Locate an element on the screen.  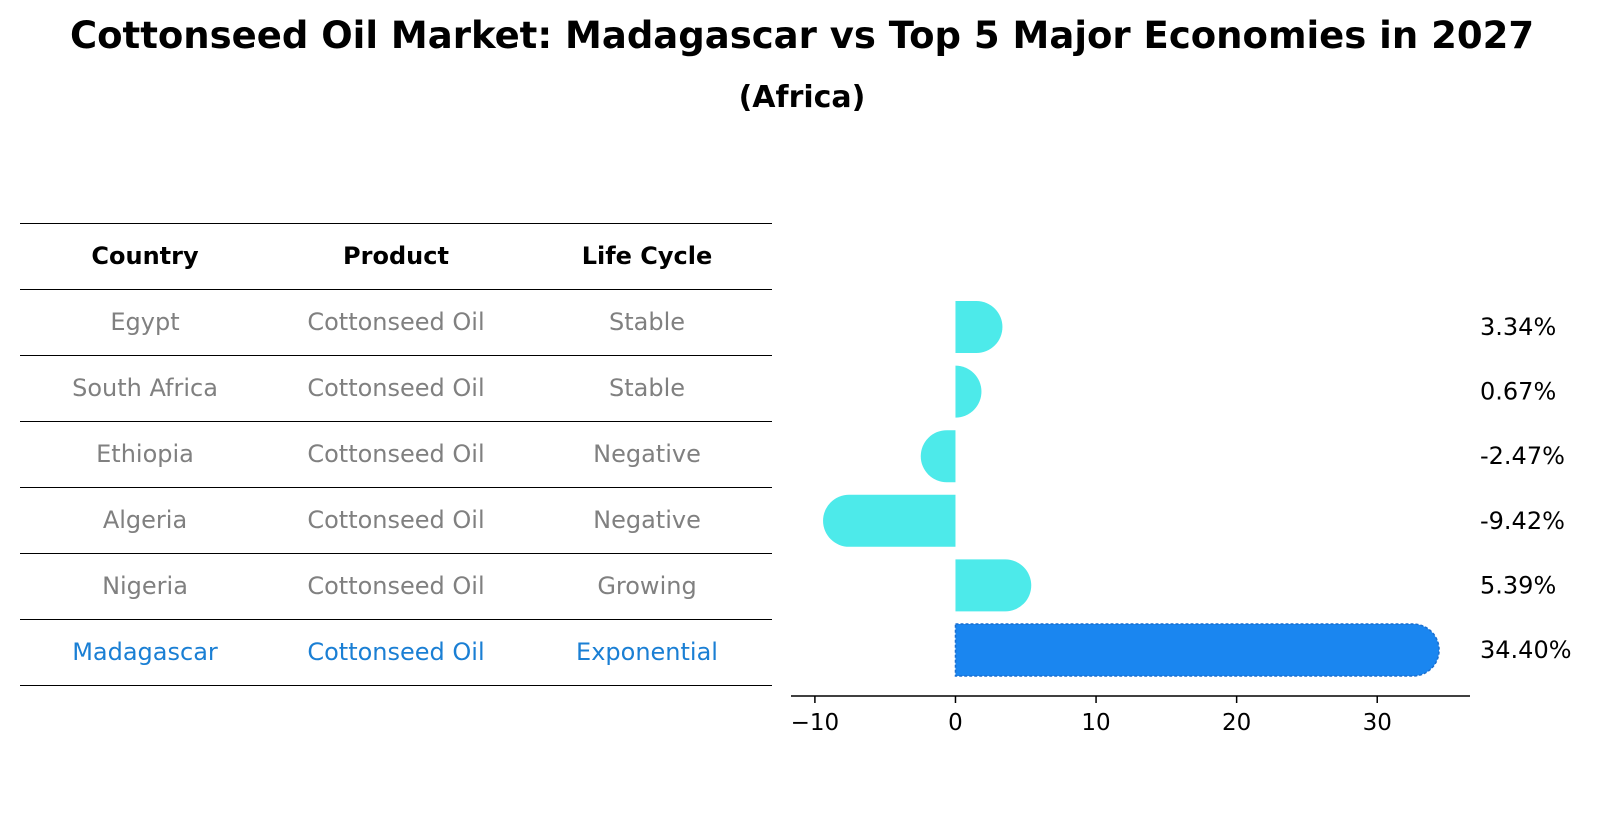
header-life-cycle: Life Cycle is located at coordinates (647, 256).